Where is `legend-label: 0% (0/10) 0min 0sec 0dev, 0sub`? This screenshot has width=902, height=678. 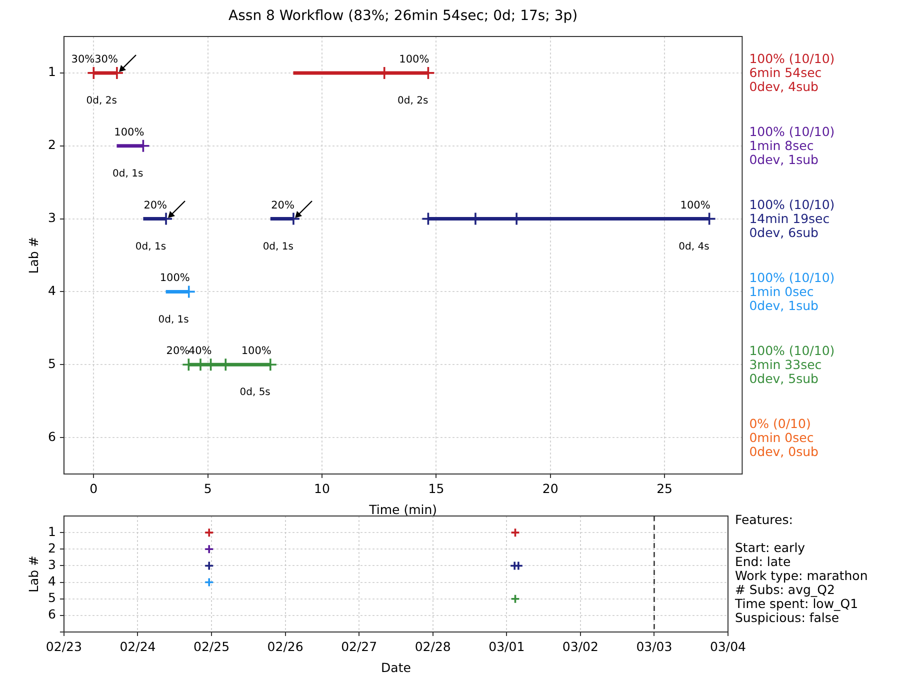
legend-label: 0% (0/10) 0min 0sec 0dev, 0sub is located at coordinates (783, 437).